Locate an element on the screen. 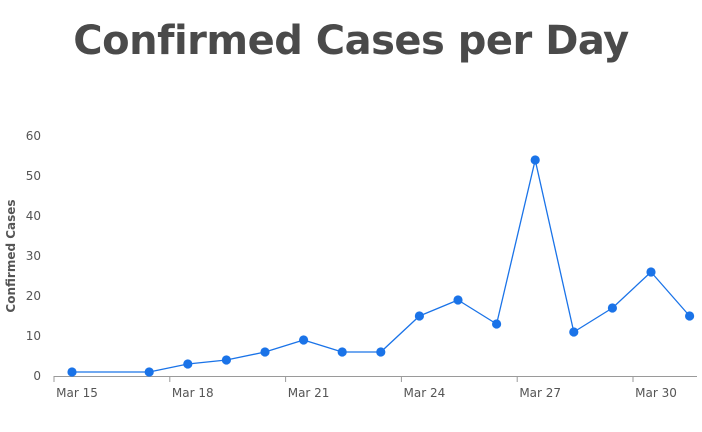 This screenshot has height=432, width=702. y-tick-label: 20 is located at coordinates (33, 296).